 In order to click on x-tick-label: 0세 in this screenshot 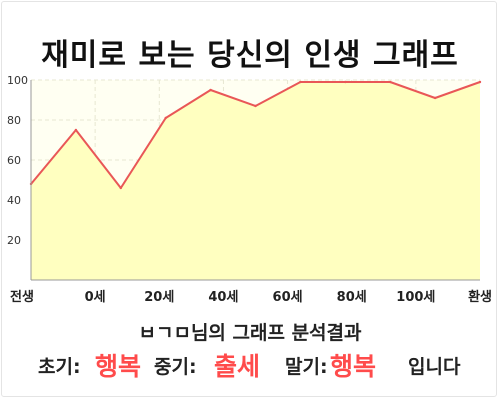, I will do `click(95, 297)`.